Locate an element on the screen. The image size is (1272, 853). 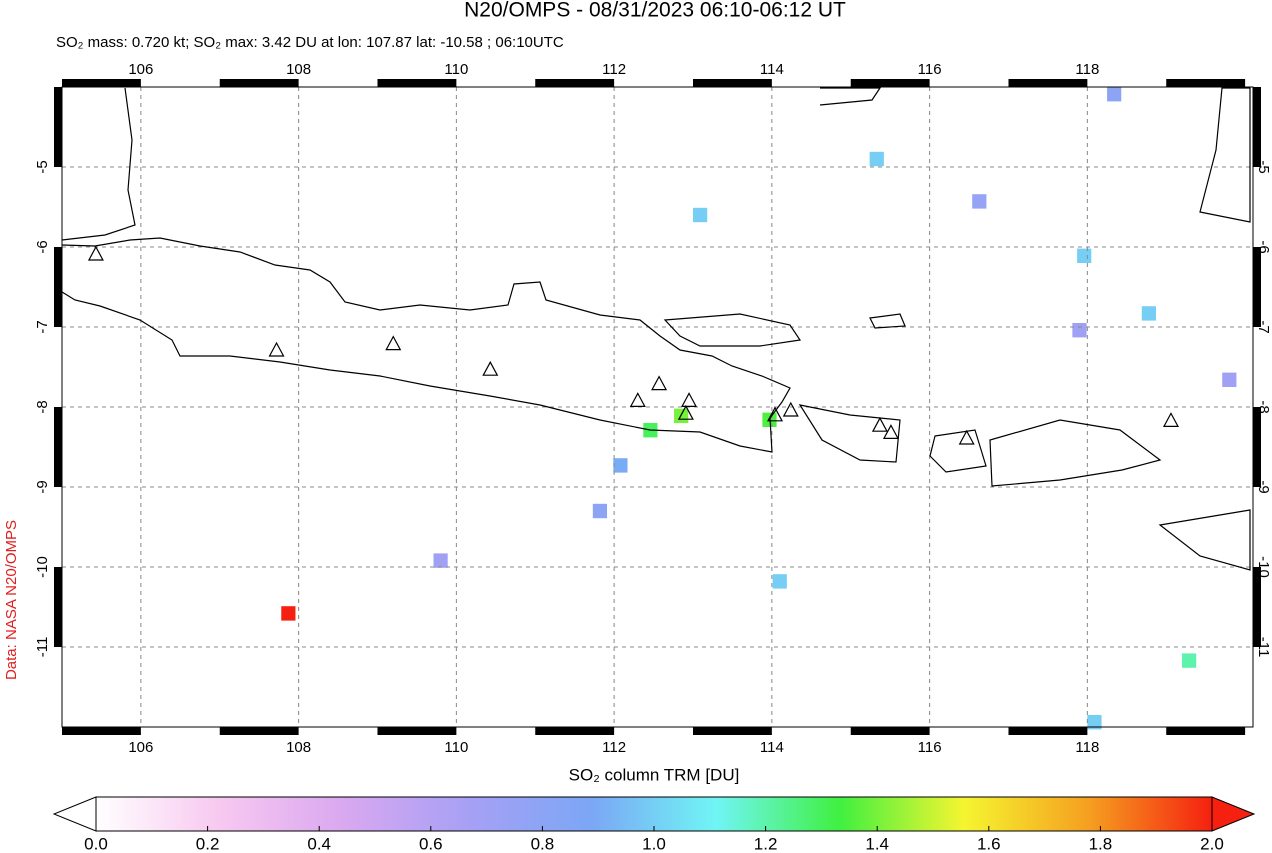
y-tick-label: -8 is located at coordinates (42, 406).